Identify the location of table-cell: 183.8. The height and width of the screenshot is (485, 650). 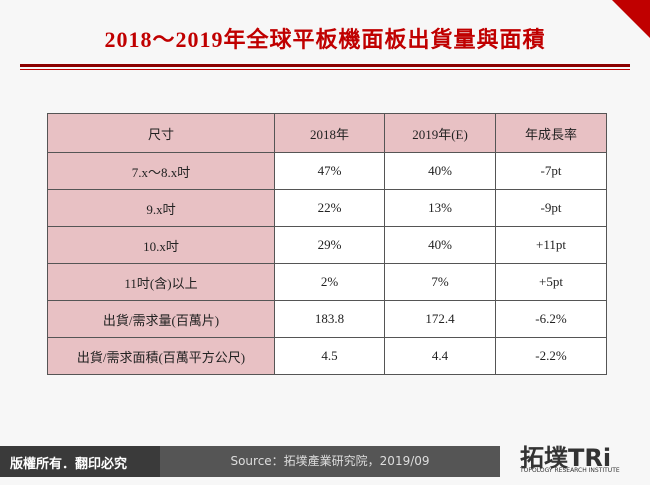
(329, 319).